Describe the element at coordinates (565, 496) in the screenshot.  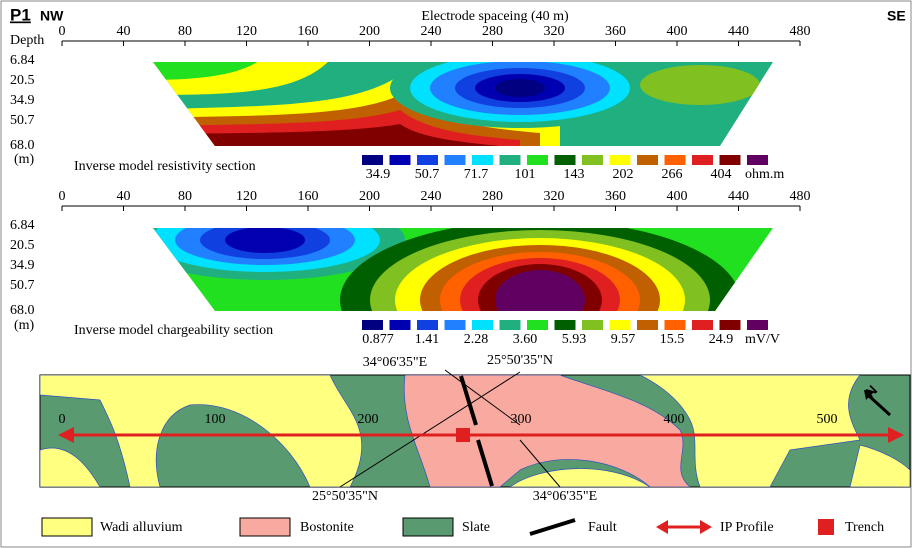
I see `coordinate-label: 34°06'35"E` at that location.